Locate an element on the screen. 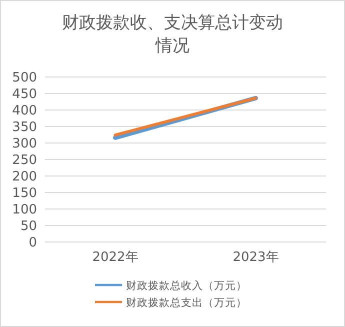 This screenshot has width=345, height=327. y-tick-label: 500 is located at coordinates (24, 78).